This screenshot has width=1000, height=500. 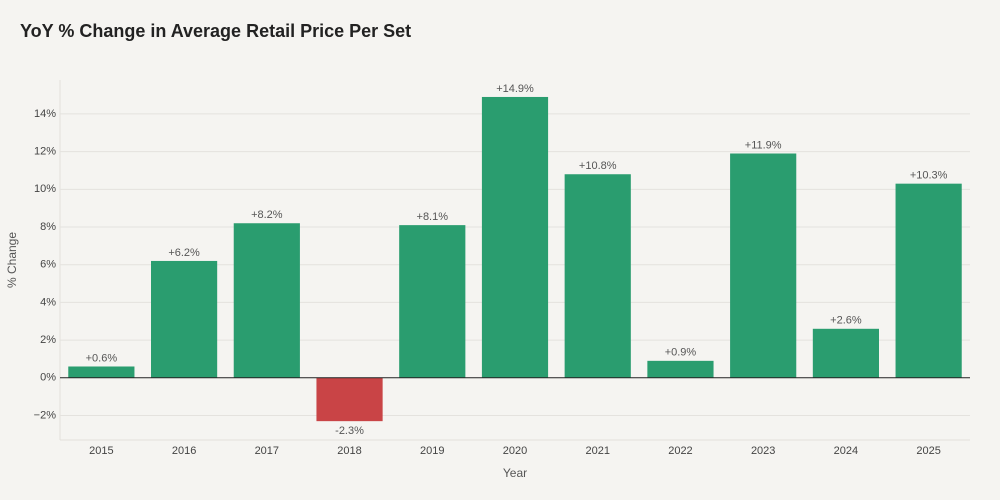 I want to click on y-tick-label: 12%, so click(x=45, y=152).